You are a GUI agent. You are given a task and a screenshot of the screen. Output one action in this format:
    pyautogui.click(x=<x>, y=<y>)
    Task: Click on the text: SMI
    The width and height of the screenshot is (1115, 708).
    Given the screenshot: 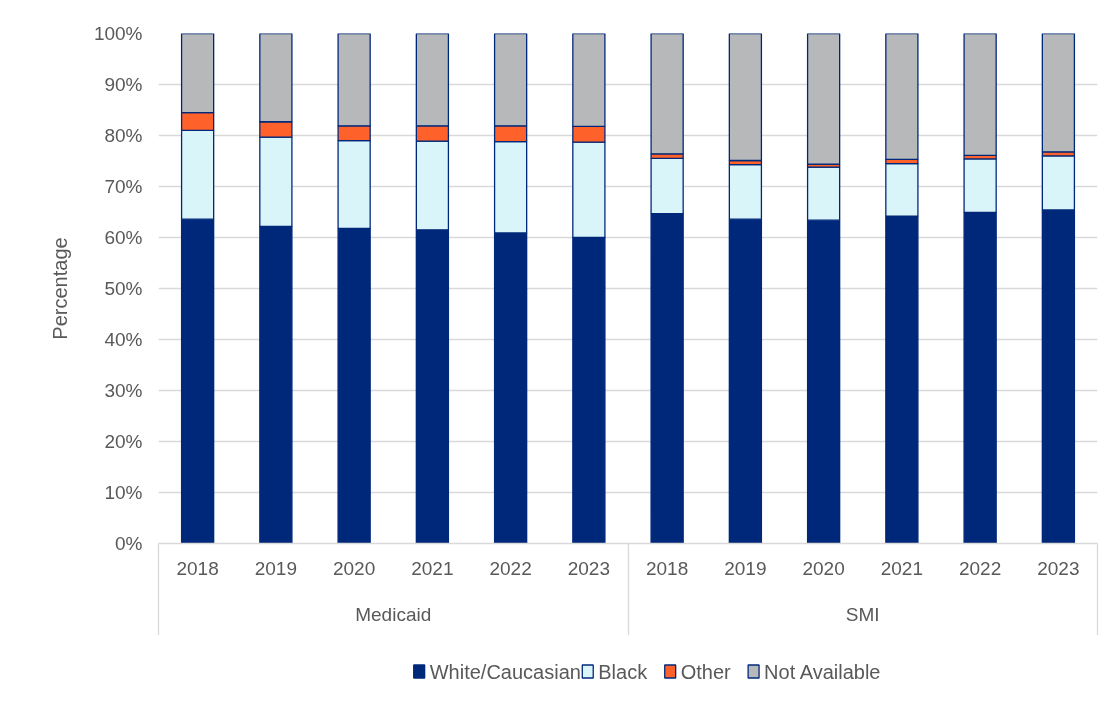 What is the action you would take?
    pyautogui.click(x=862, y=614)
    